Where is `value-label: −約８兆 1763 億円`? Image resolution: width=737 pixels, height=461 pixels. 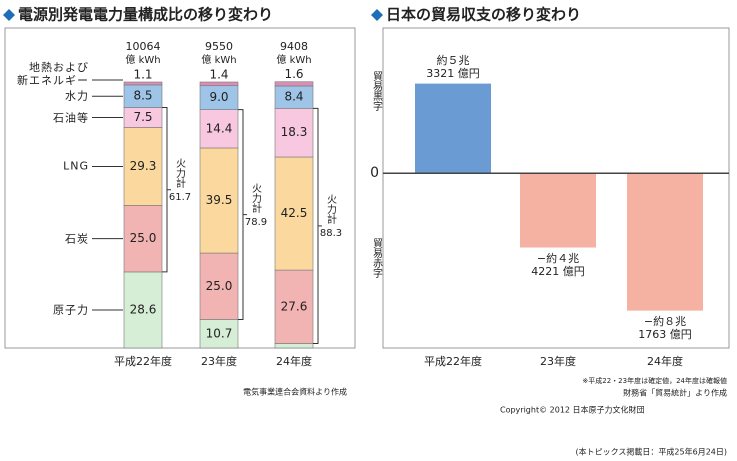 value-label: −約８兆 1763 億円 is located at coordinates (665, 327).